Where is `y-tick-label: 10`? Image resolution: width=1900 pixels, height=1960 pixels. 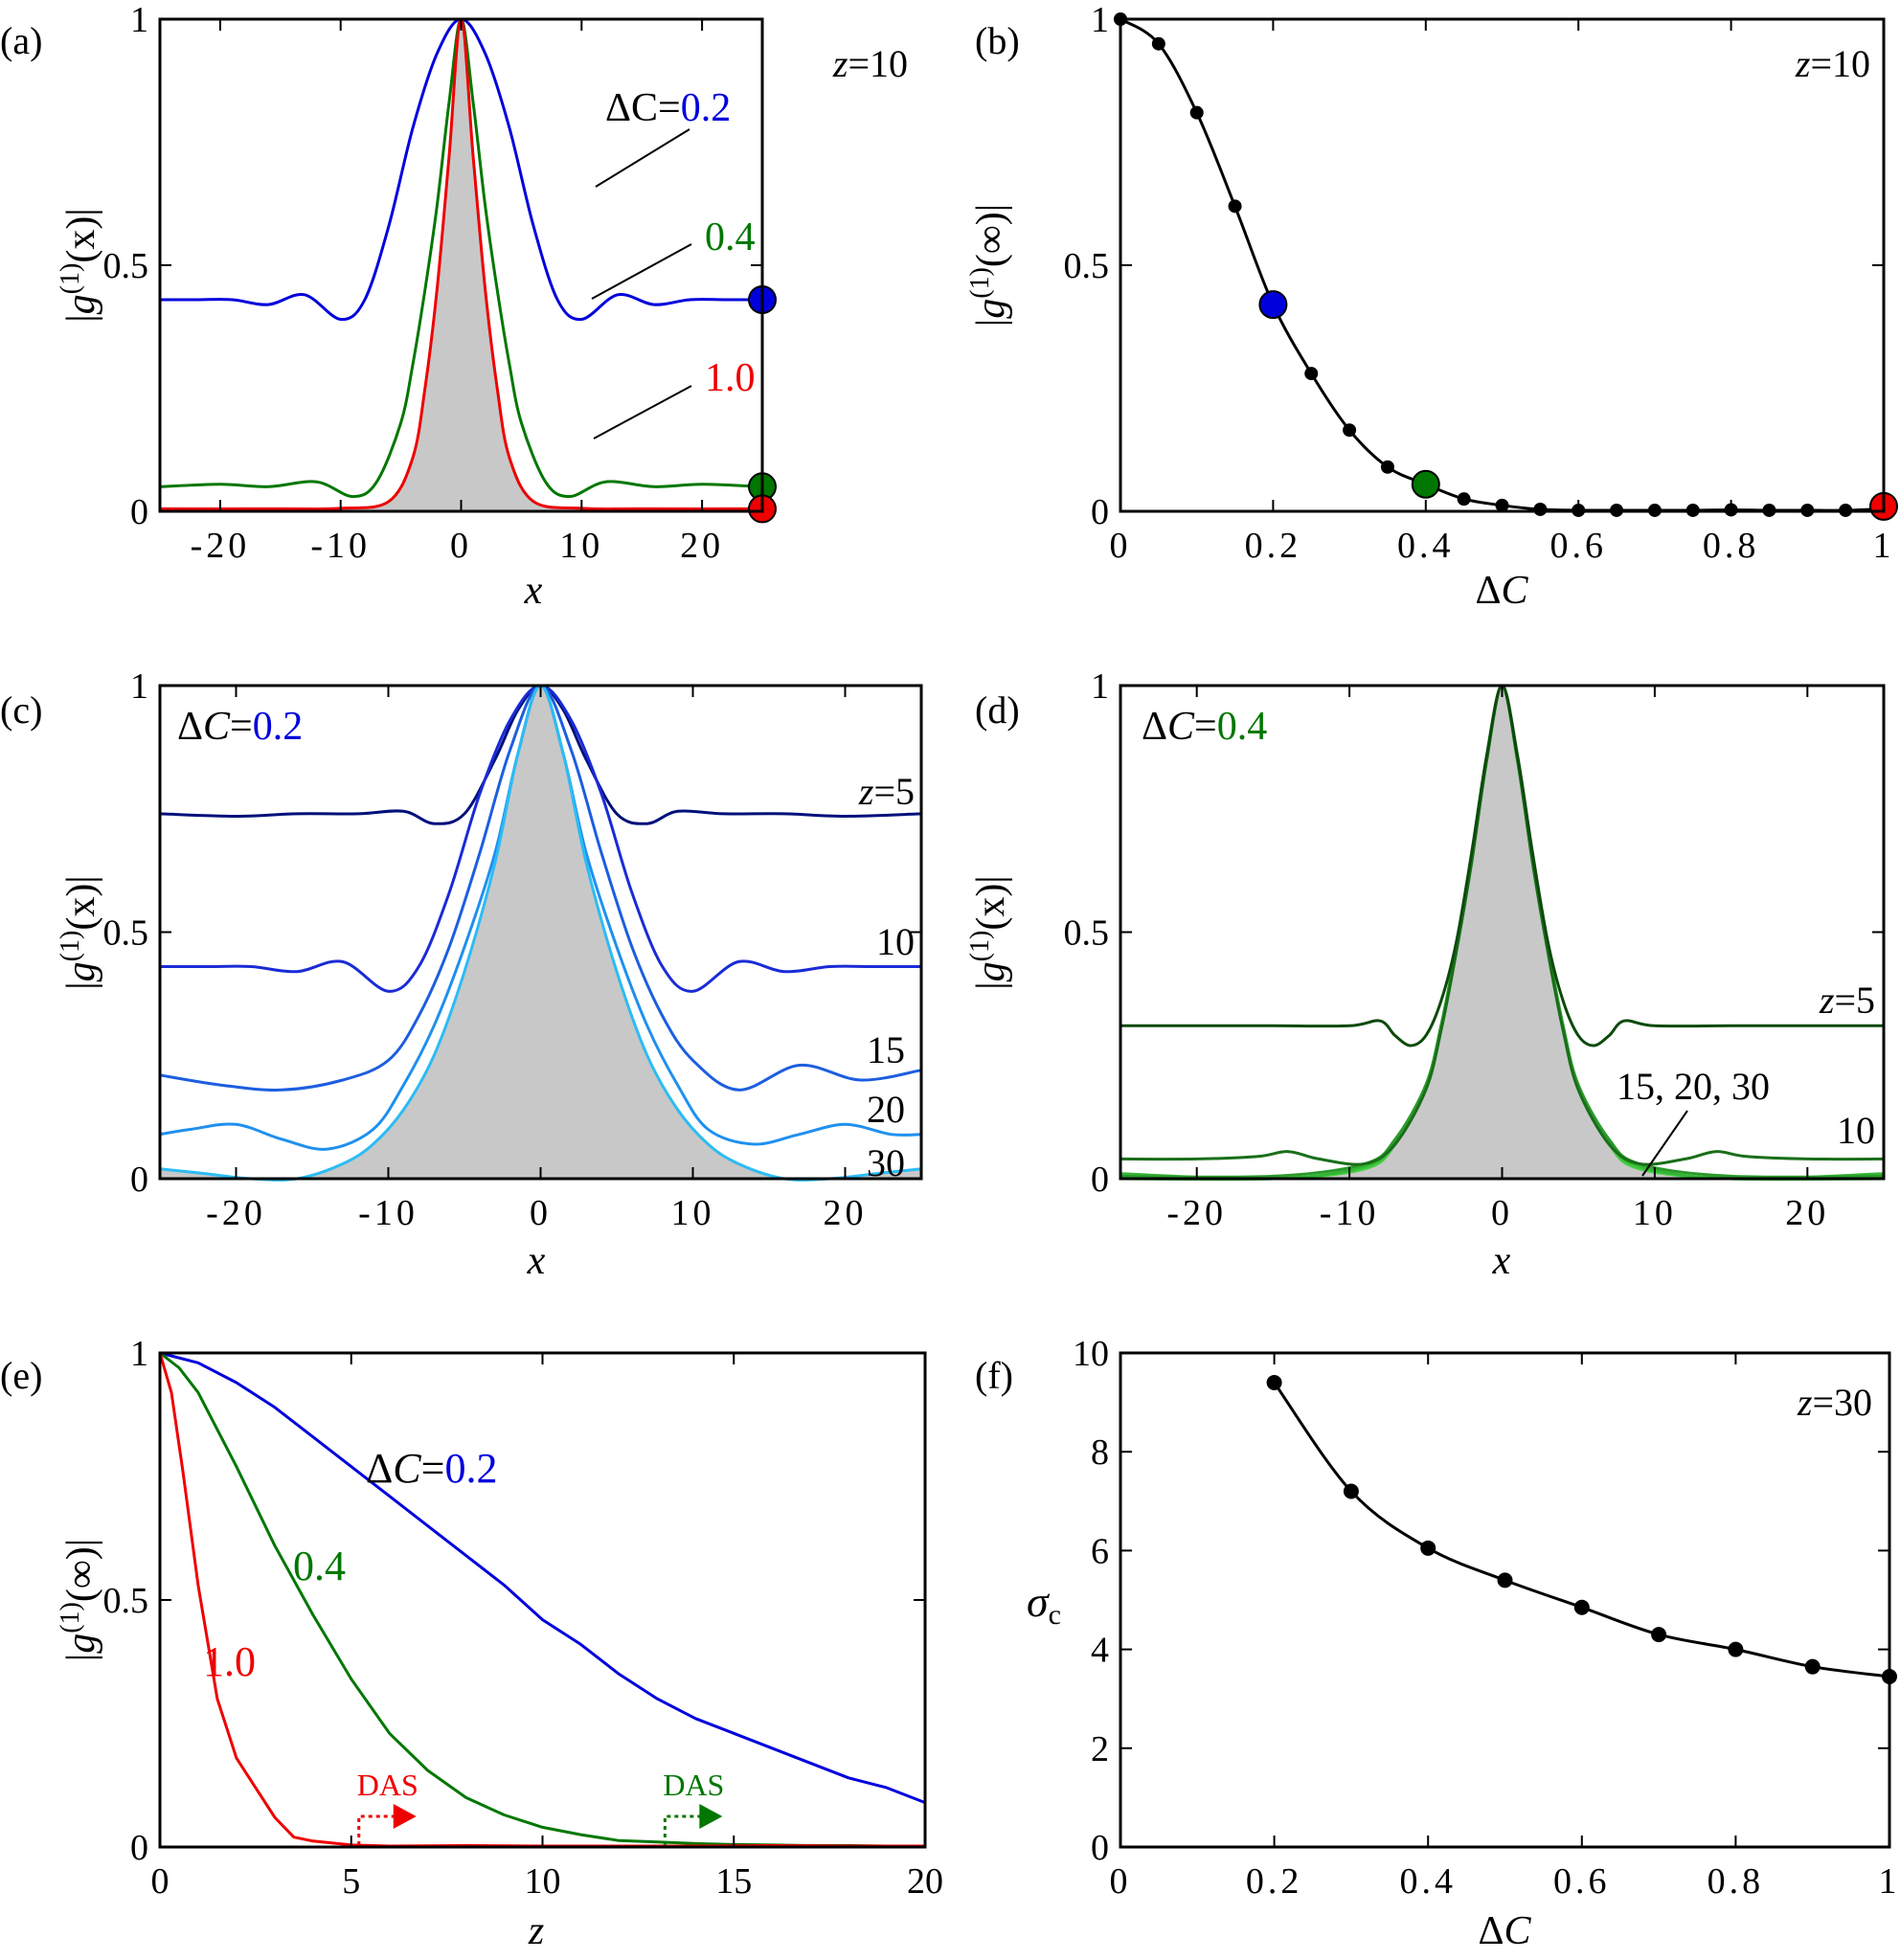 y-tick-label: 10 is located at coordinates (1091, 1354).